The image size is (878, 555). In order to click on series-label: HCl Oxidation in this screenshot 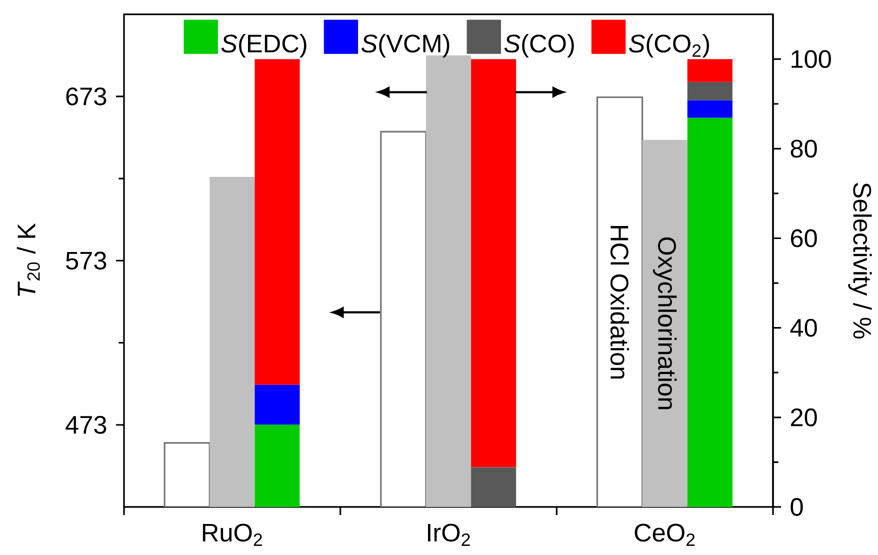, I will do `click(620, 302)`.